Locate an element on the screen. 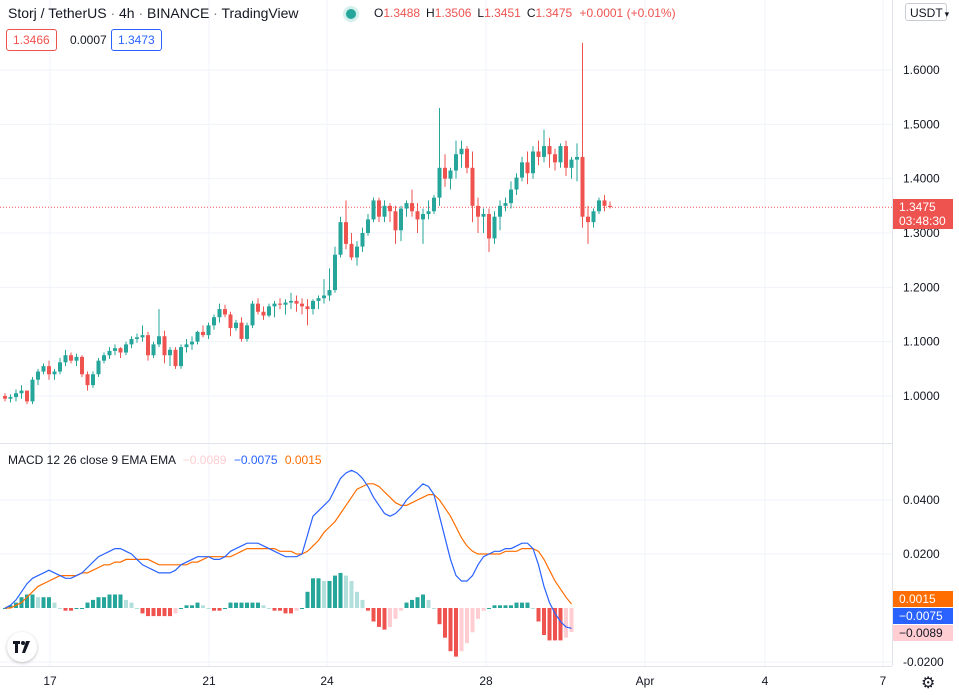 This screenshot has height=695, width=959. time-axis-label: 7 is located at coordinates (883, 681).